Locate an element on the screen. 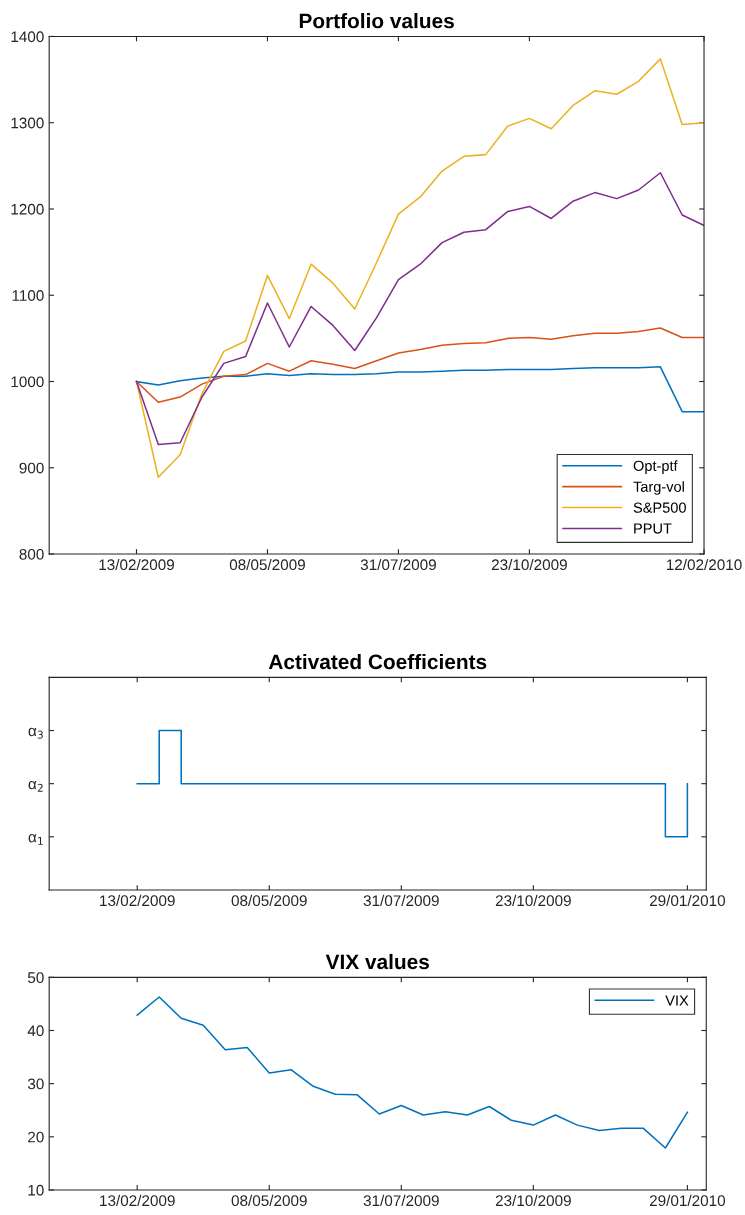 The image size is (745, 1215). y-tick-label: α$_{2}$ is located at coordinates (35, 786).